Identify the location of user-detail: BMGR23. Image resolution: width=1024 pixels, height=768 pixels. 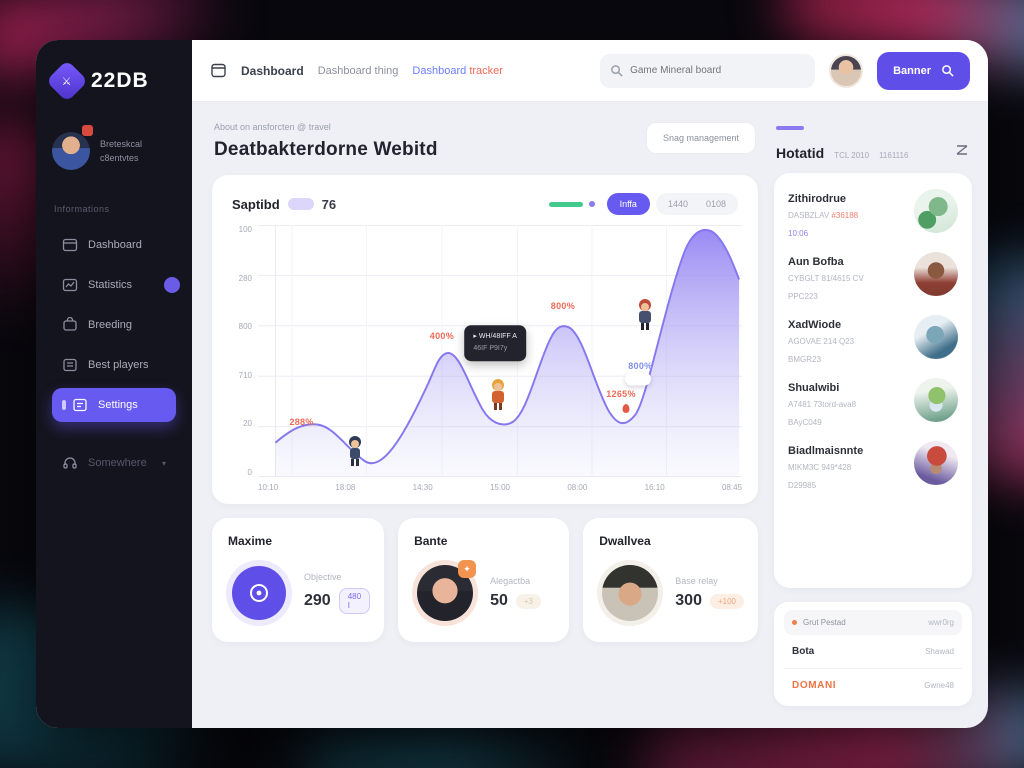
(804, 359).